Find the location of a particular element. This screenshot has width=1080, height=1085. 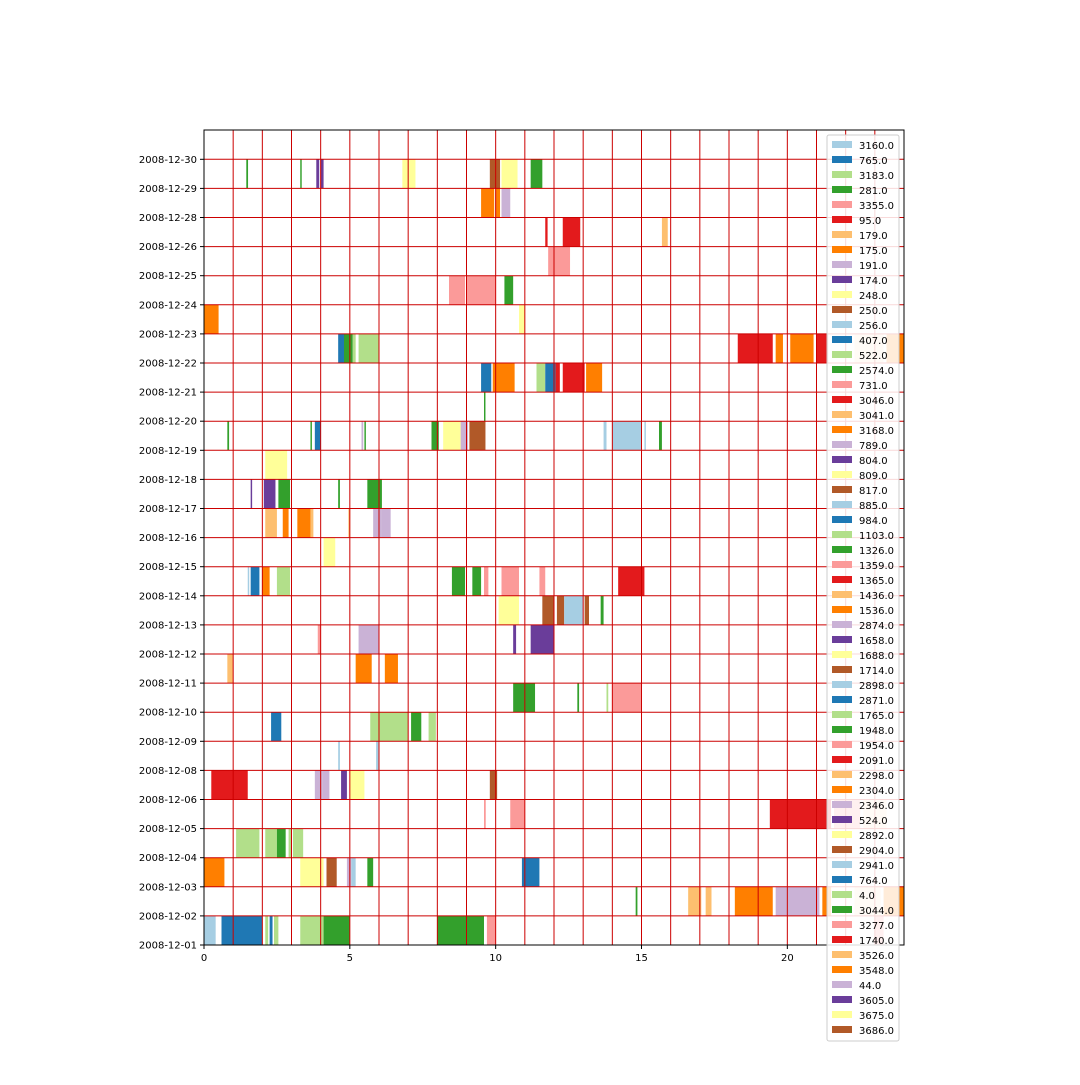

y-tick-label: 2008-12-24 is located at coordinates (168, 305).